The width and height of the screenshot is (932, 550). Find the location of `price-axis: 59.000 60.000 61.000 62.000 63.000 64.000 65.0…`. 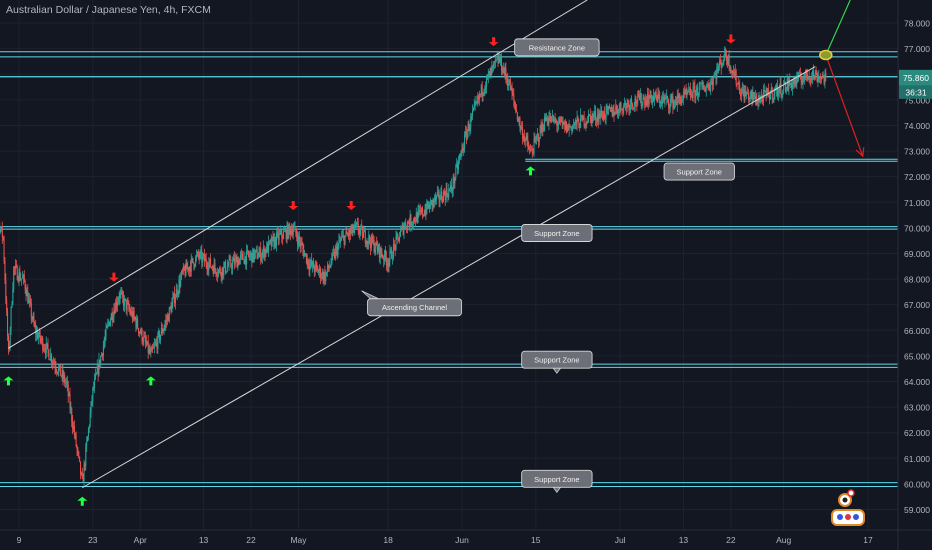

price-axis: 59.000 60.000 61.000 62.000 63.000 64.000 65.0… is located at coordinates (914, 275).